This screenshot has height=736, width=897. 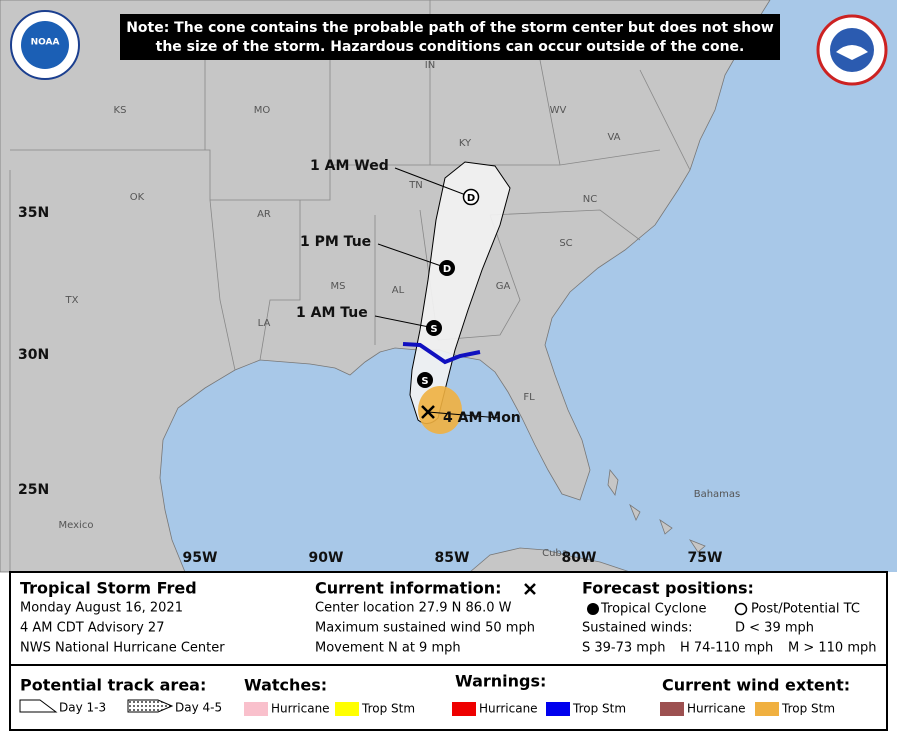 I want to click on point-label: 4 AM Mon, so click(x=482, y=418).